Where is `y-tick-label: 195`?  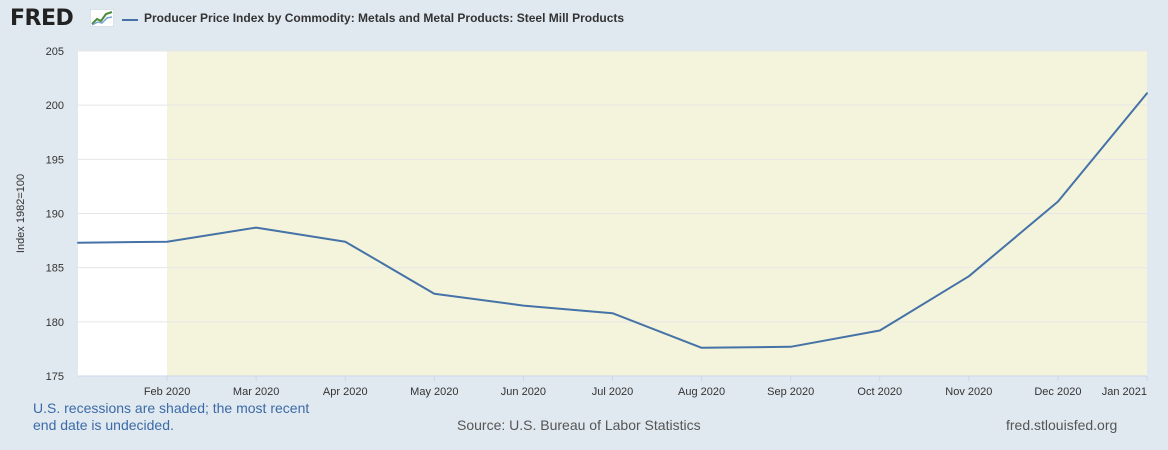
y-tick-label: 195 is located at coordinates (55, 160).